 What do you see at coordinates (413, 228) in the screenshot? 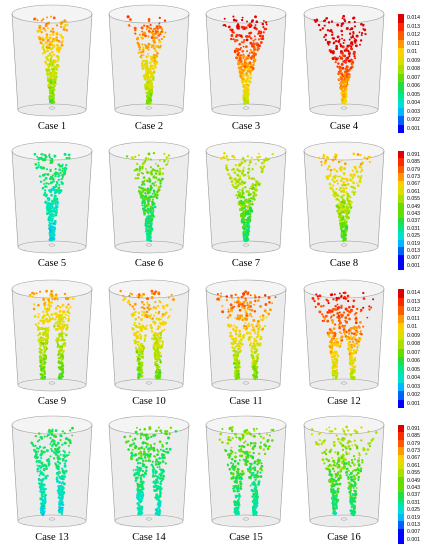
I see `colorbar-tick-label: 0.031` at bounding box center [413, 228].